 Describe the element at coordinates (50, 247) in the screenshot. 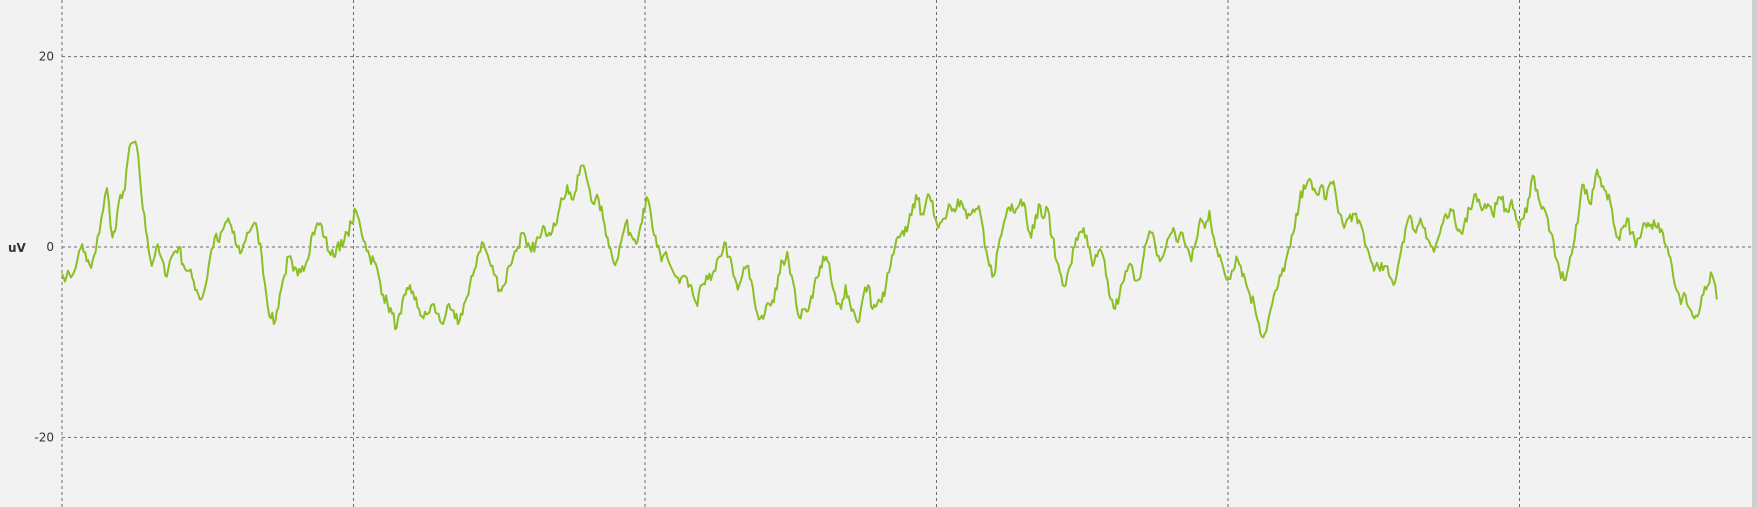

I see `y-tick-label: 0` at that location.